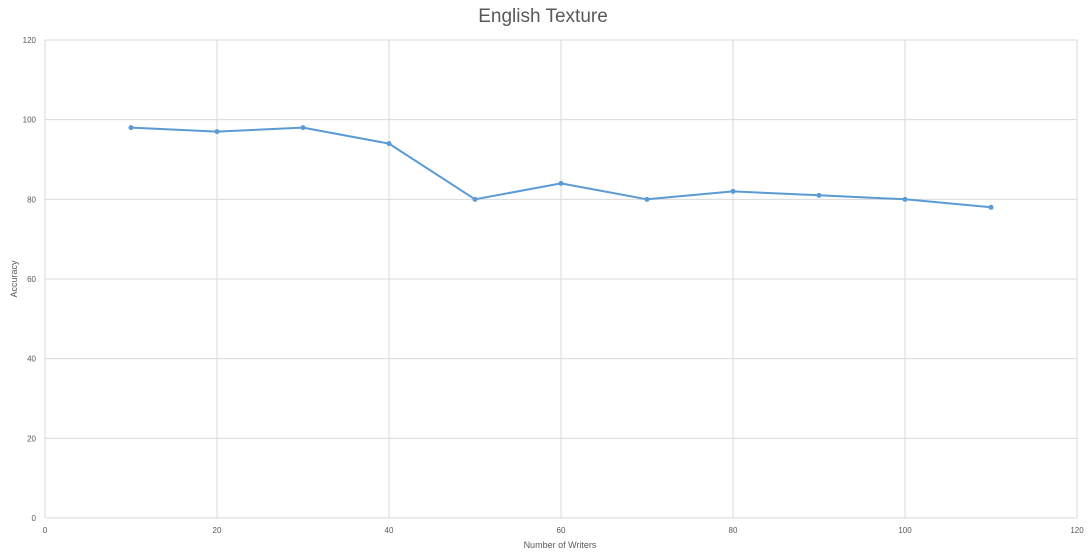 The image size is (1091, 557). Describe the element at coordinates (14, 279) in the screenshot. I see `y-axis-title: Accuracy` at that location.